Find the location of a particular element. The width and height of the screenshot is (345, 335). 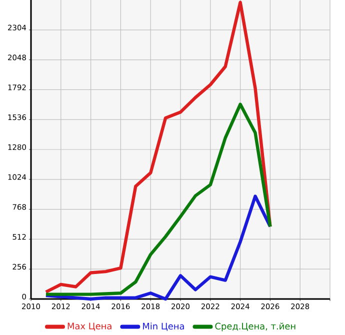

legend-label: Сред.Цена, т.йен is located at coordinates (255, 327).